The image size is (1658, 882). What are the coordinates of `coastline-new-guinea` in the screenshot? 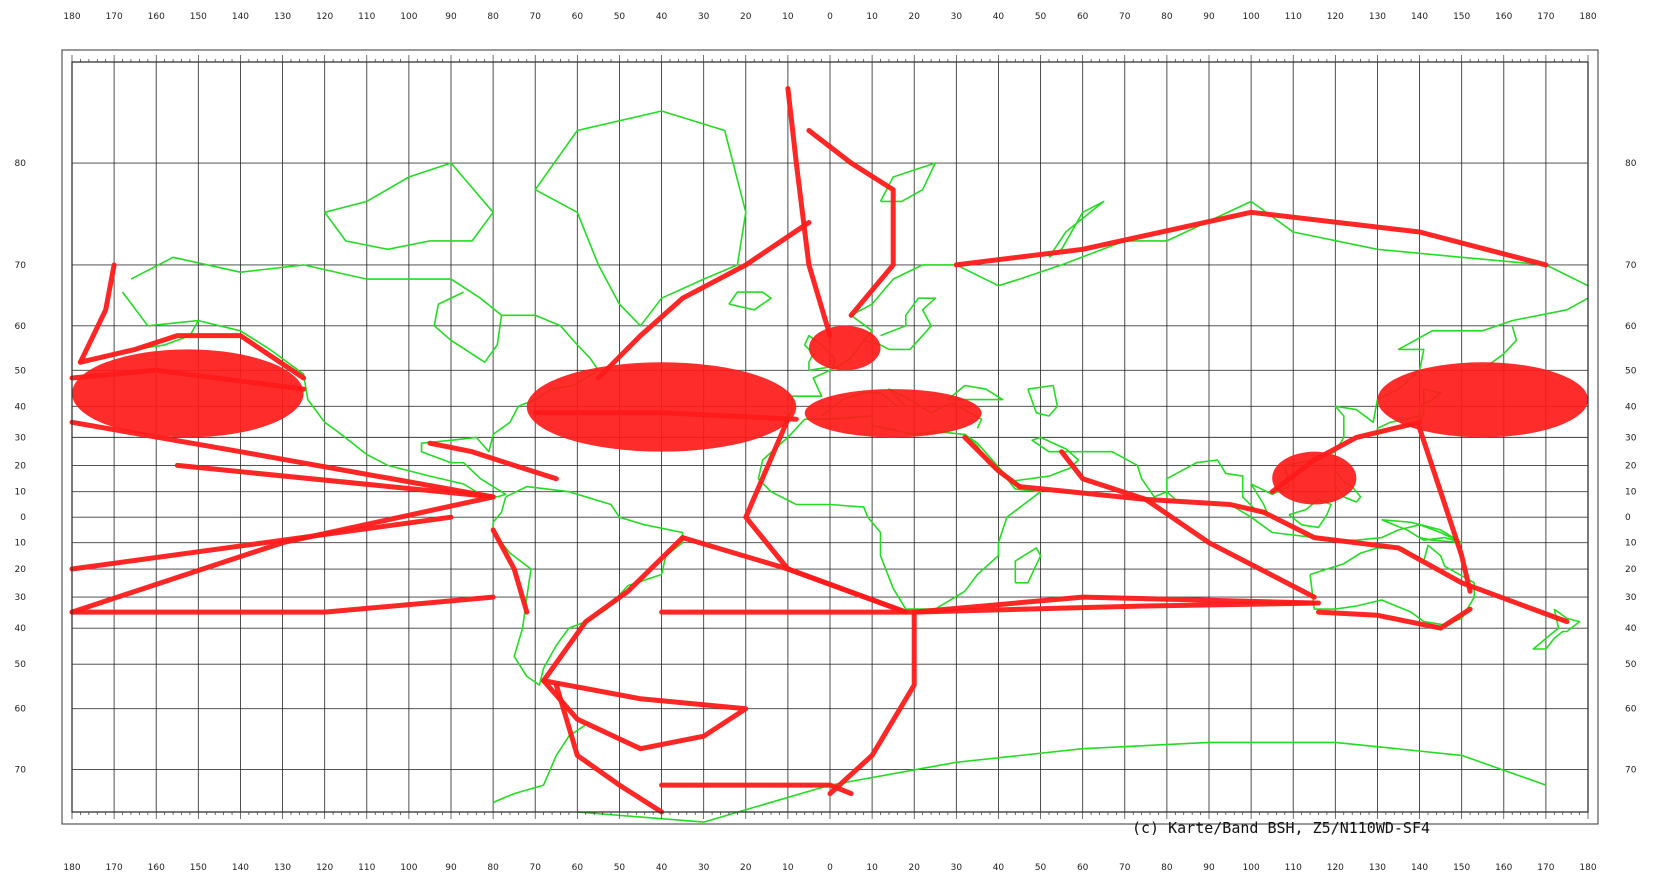 It's located at (1422, 531).